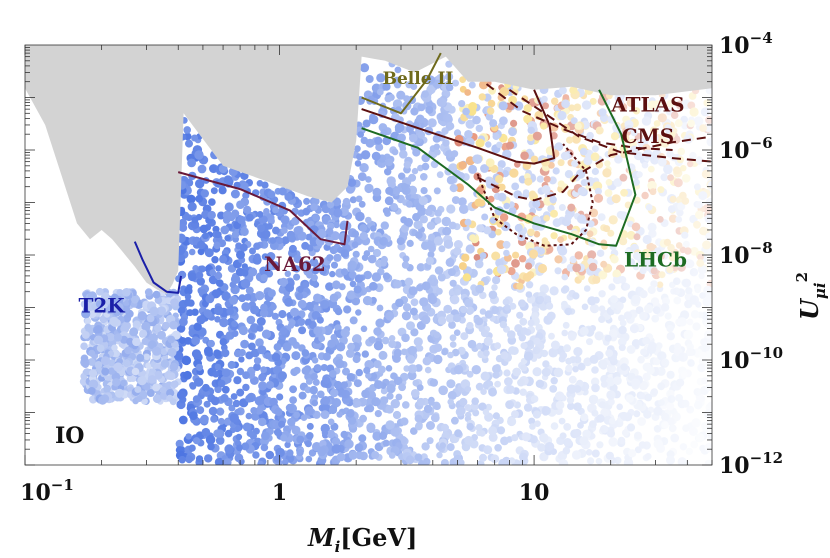 This screenshot has width=830, height=558. Describe the element at coordinates (62, 485) in the screenshot. I see `tick-exp: −1` at that location.